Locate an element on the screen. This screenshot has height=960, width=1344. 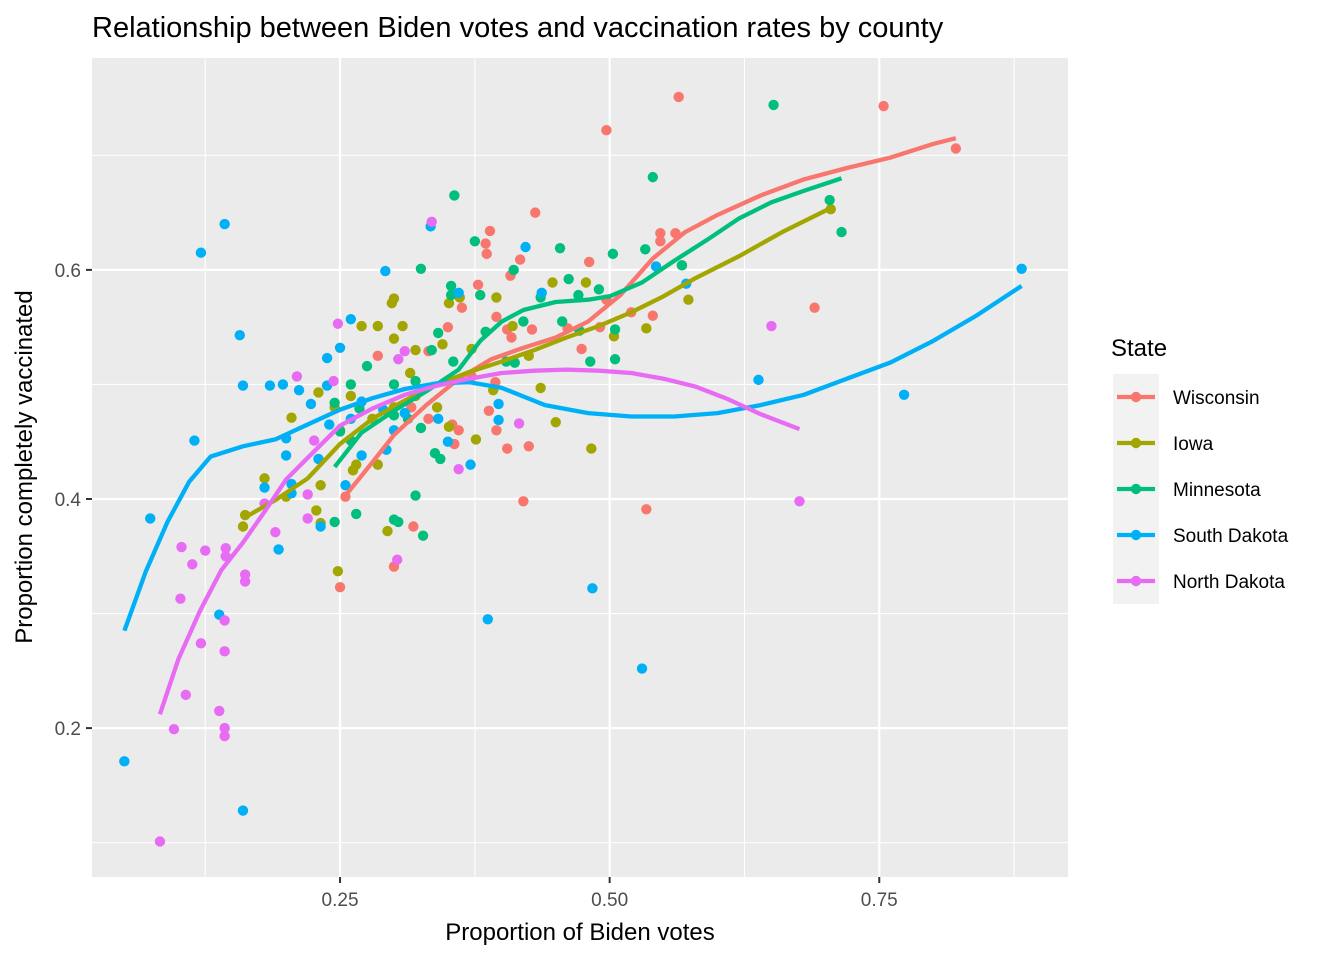
y-tick-label: 0.2 is located at coordinates (68, 729).